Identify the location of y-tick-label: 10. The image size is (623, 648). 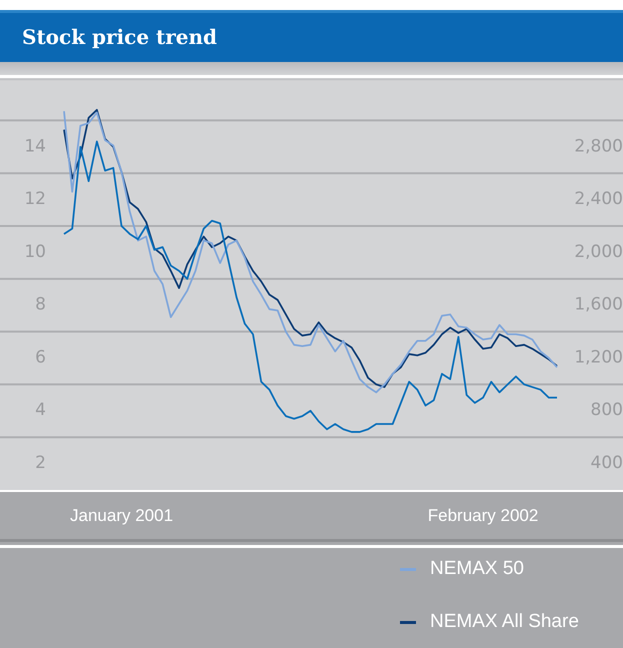
(35, 252).